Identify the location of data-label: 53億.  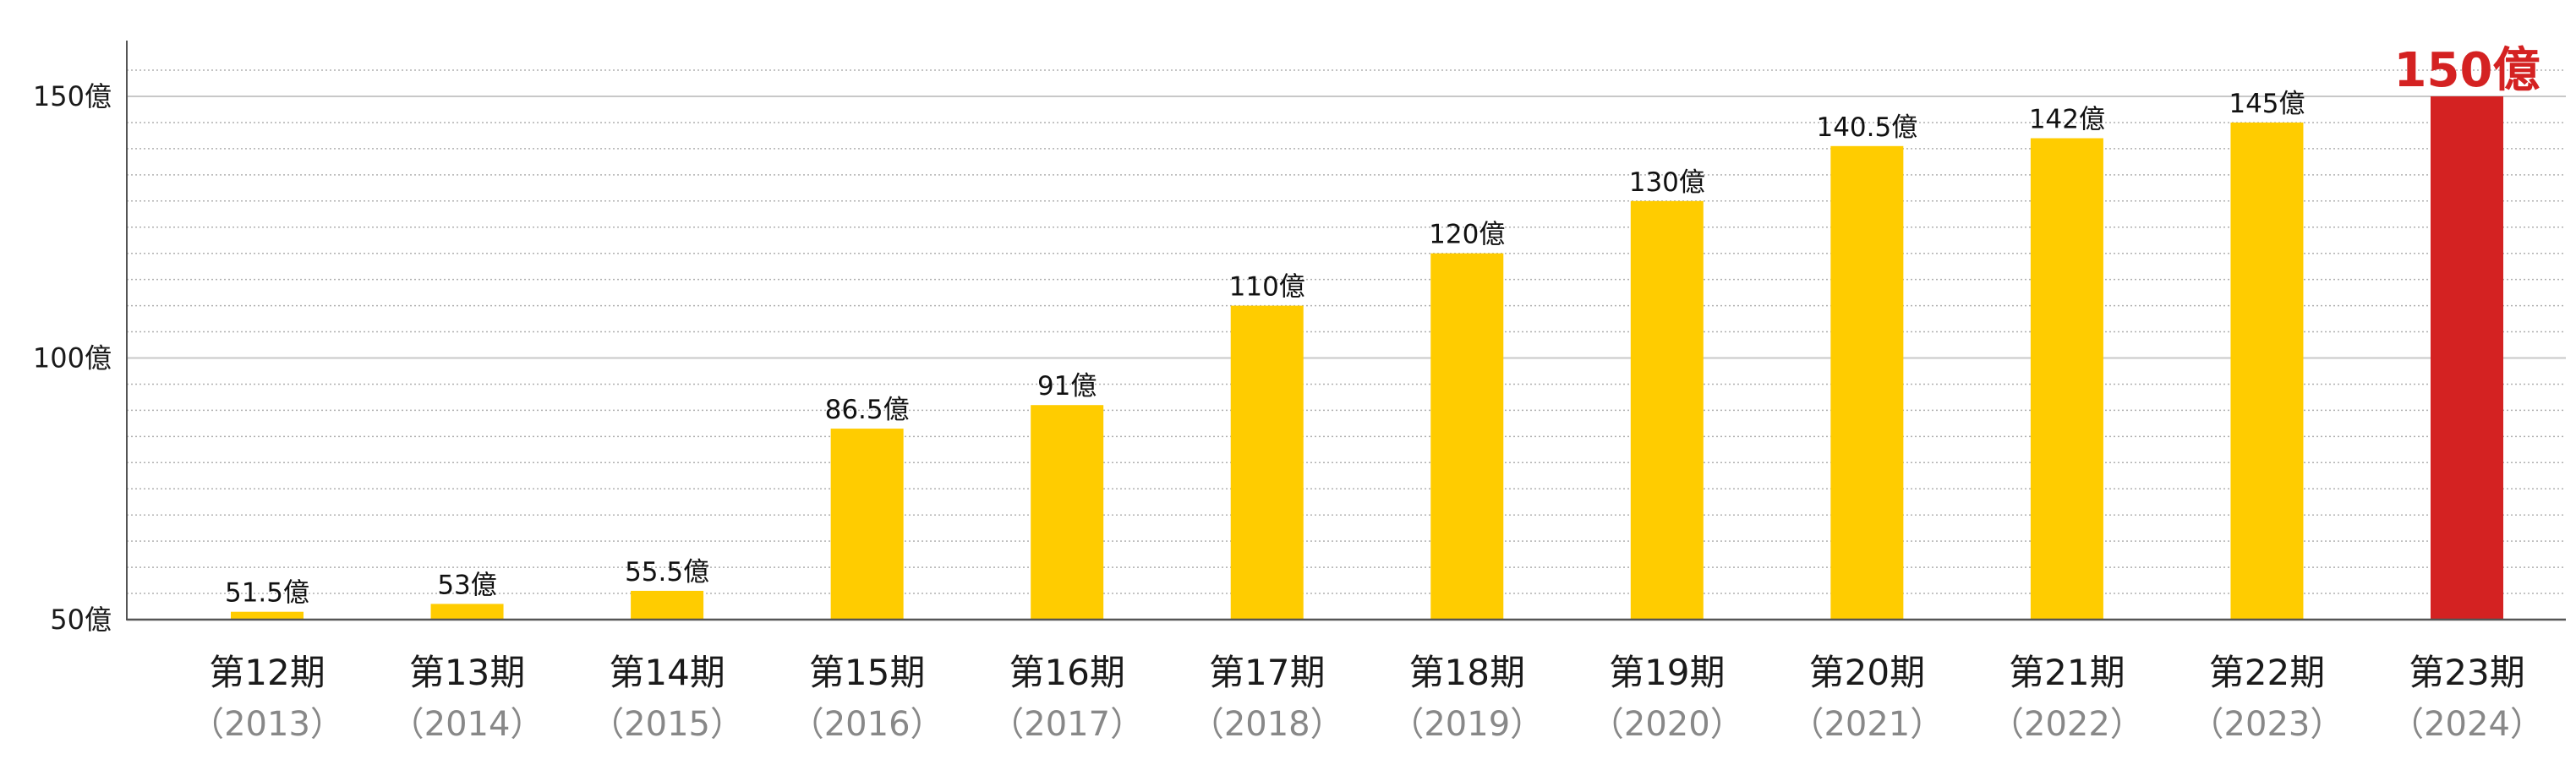
(466, 585).